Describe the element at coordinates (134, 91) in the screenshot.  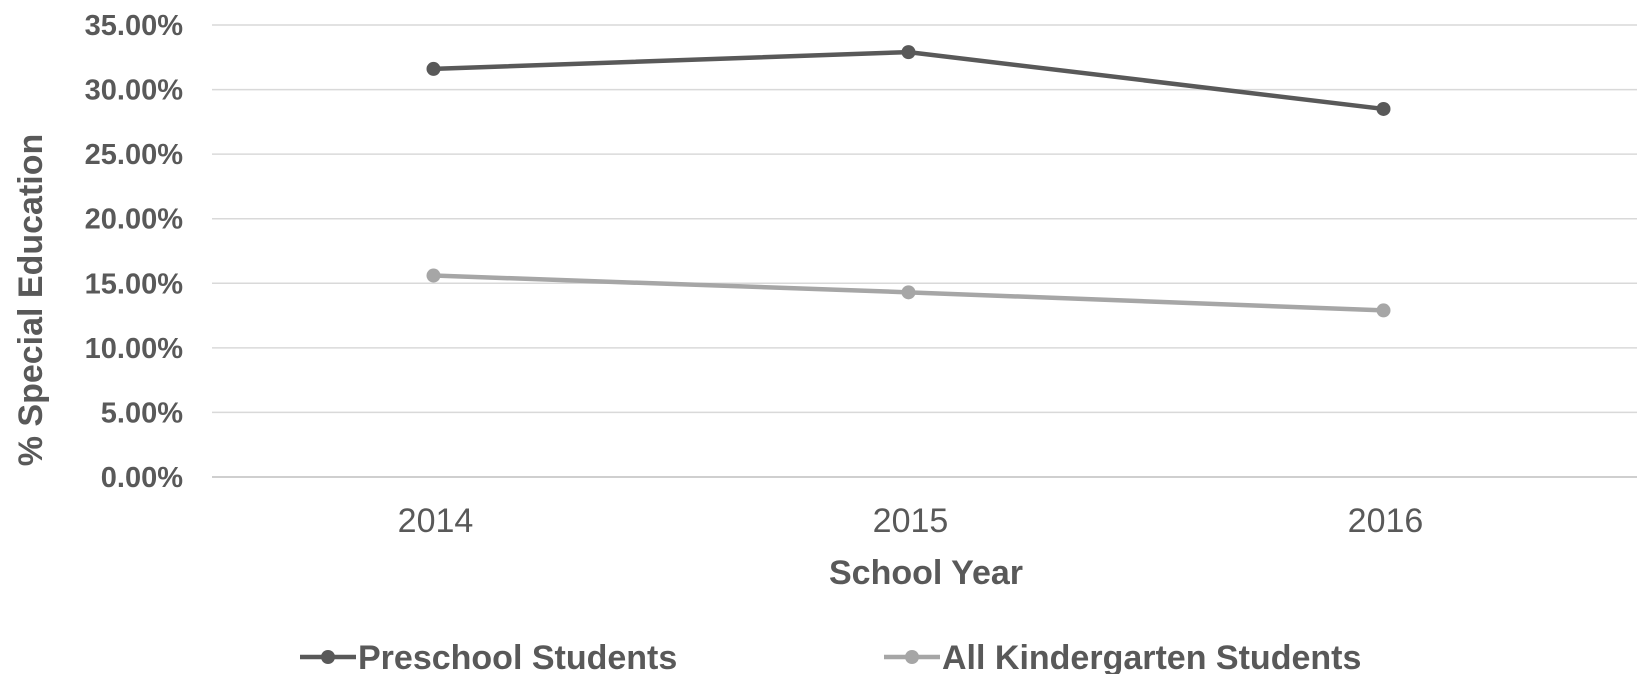
I see `y-tick-label: 30.00%` at that location.